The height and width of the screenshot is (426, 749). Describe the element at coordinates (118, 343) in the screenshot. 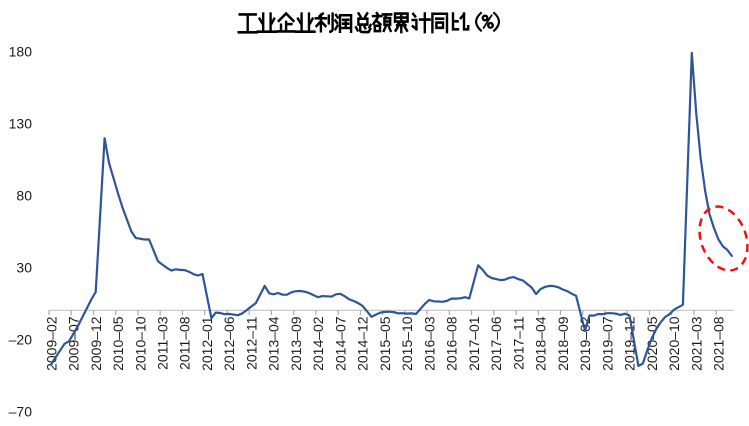

I see `svg-text: 2010–05` at that location.